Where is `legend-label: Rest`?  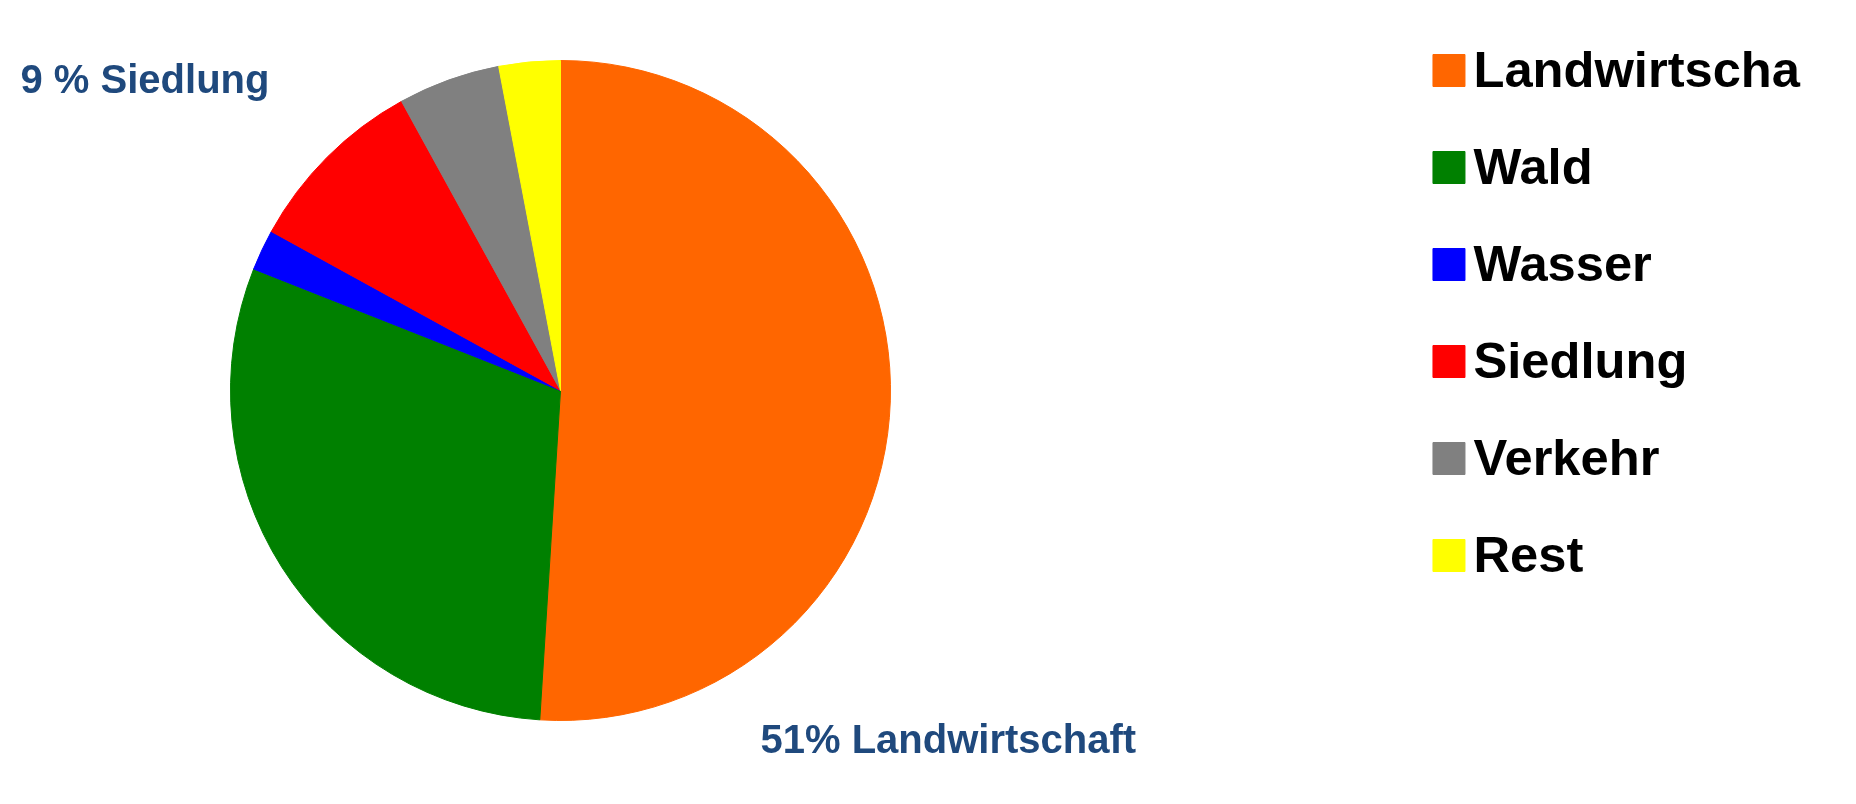 legend-label: Rest is located at coordinates (1528, 554).